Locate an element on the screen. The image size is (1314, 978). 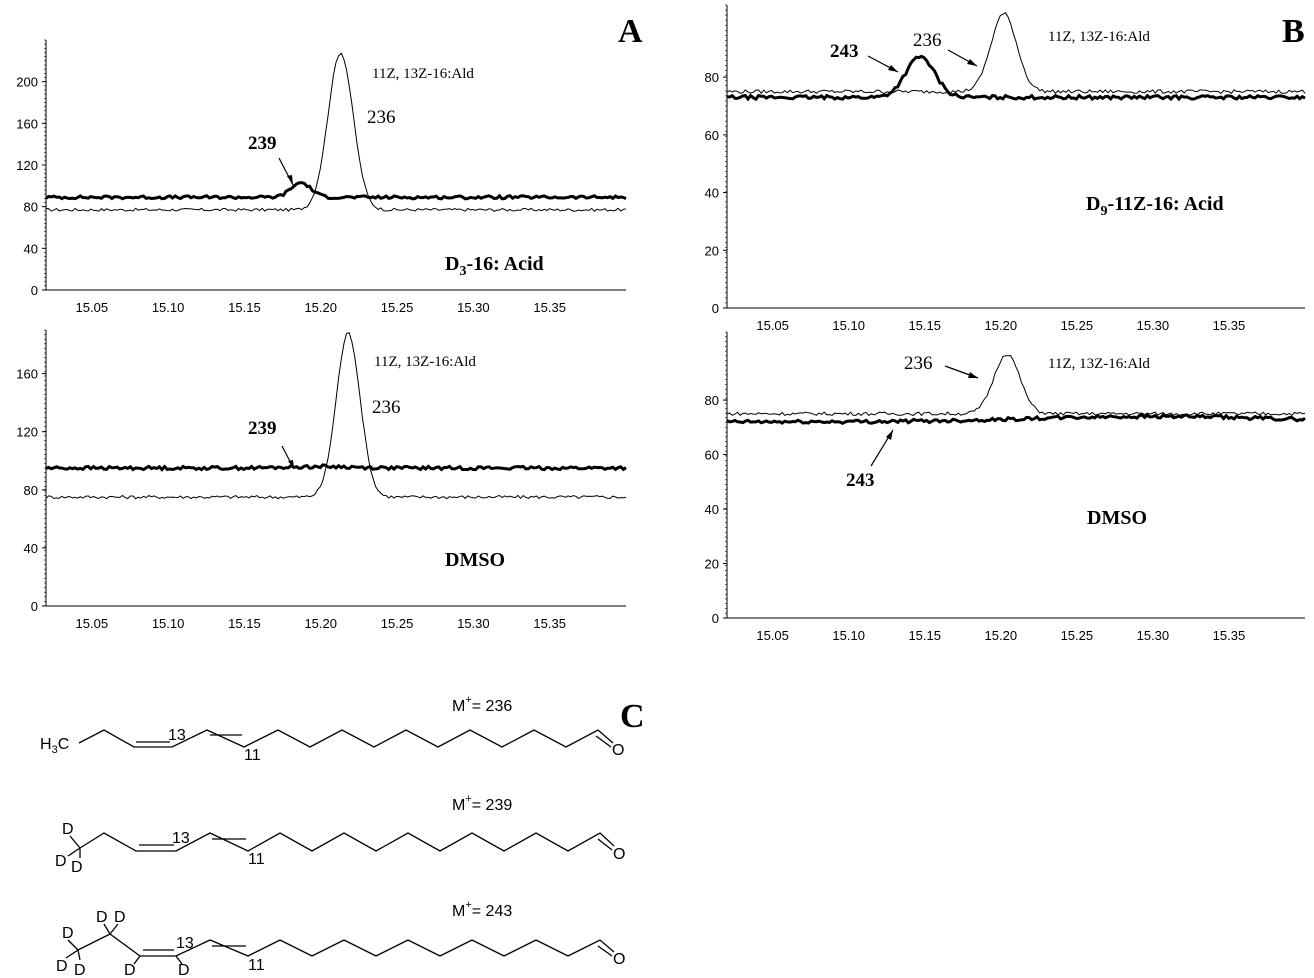
ion-236-arrowhead is located at coordinates (972, 62).